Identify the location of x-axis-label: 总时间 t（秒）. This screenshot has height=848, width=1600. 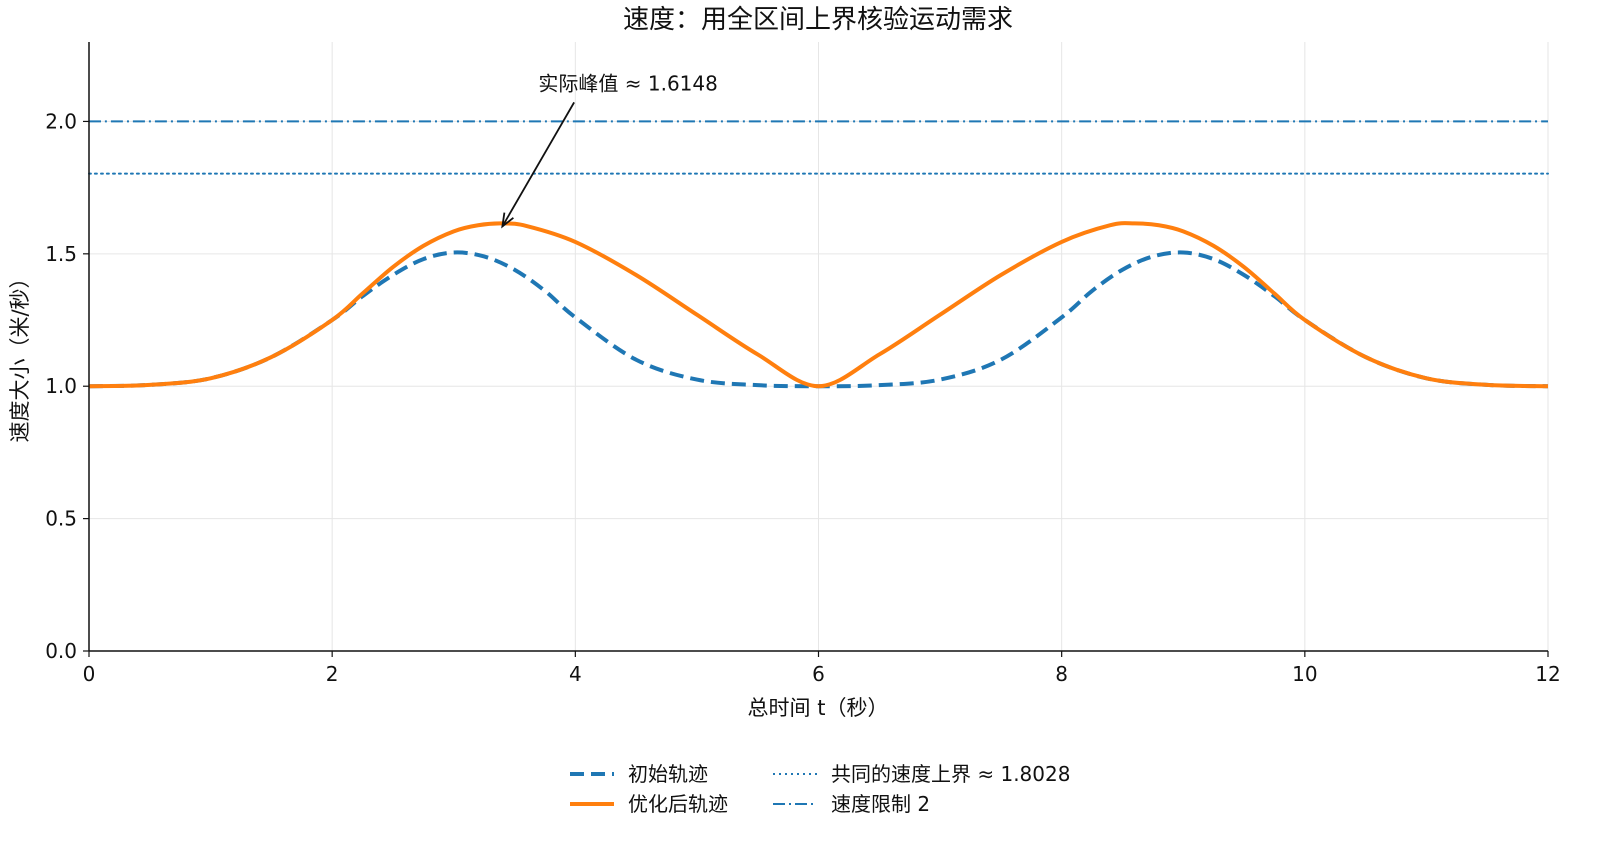
(818, 708).